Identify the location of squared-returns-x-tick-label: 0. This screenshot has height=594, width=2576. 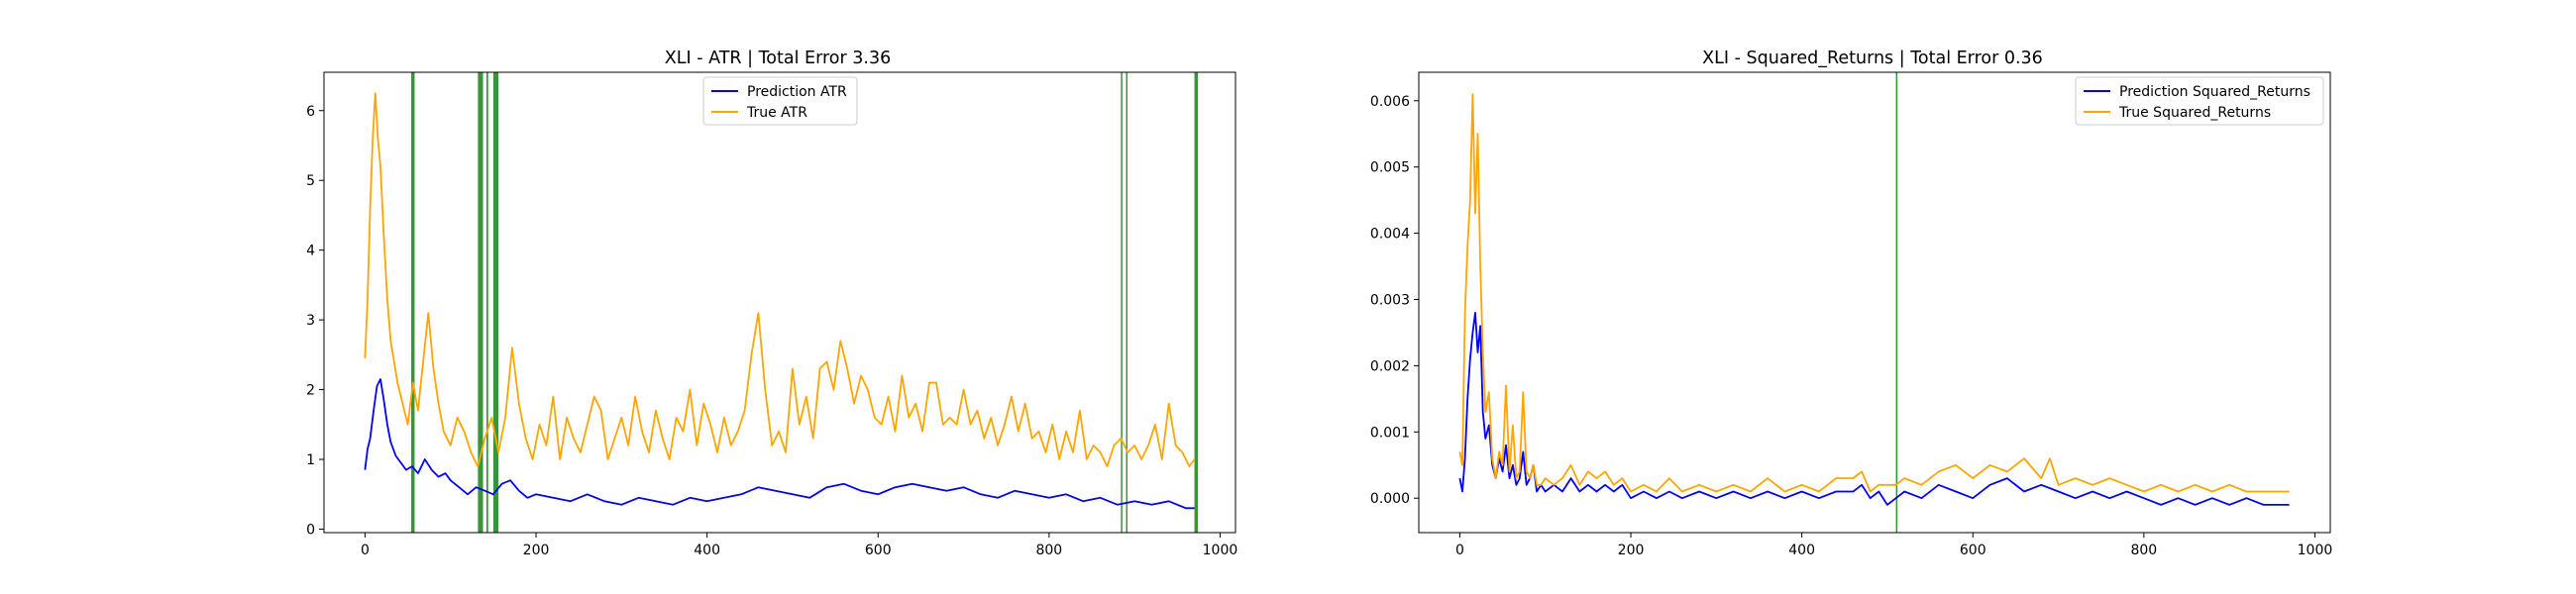
(1460, 550).